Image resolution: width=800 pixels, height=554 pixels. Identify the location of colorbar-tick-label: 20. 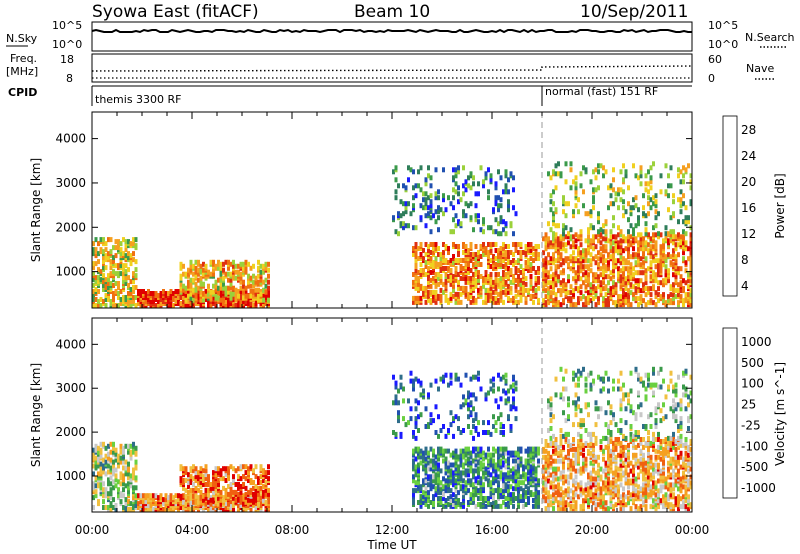
(748, 182).